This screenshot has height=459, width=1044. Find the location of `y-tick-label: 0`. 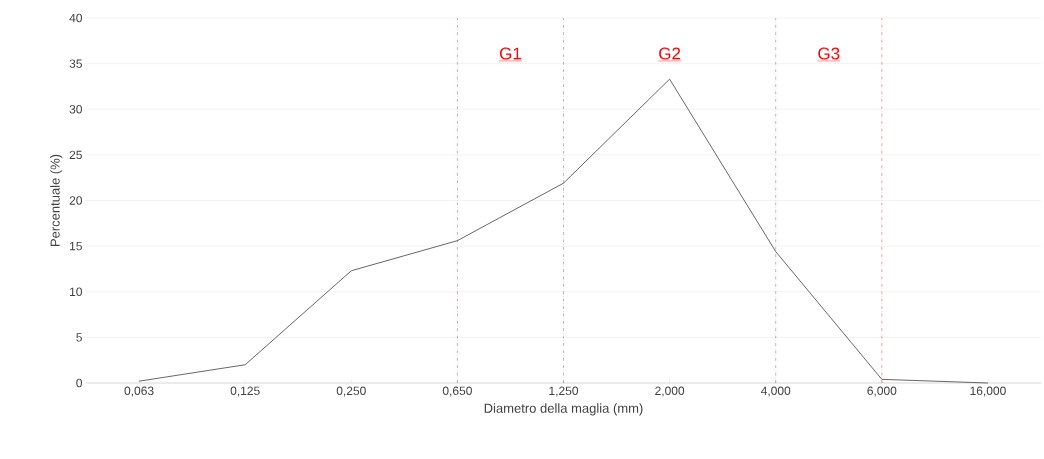

y-tick-label: 0 is located at coordinates (79, 383).